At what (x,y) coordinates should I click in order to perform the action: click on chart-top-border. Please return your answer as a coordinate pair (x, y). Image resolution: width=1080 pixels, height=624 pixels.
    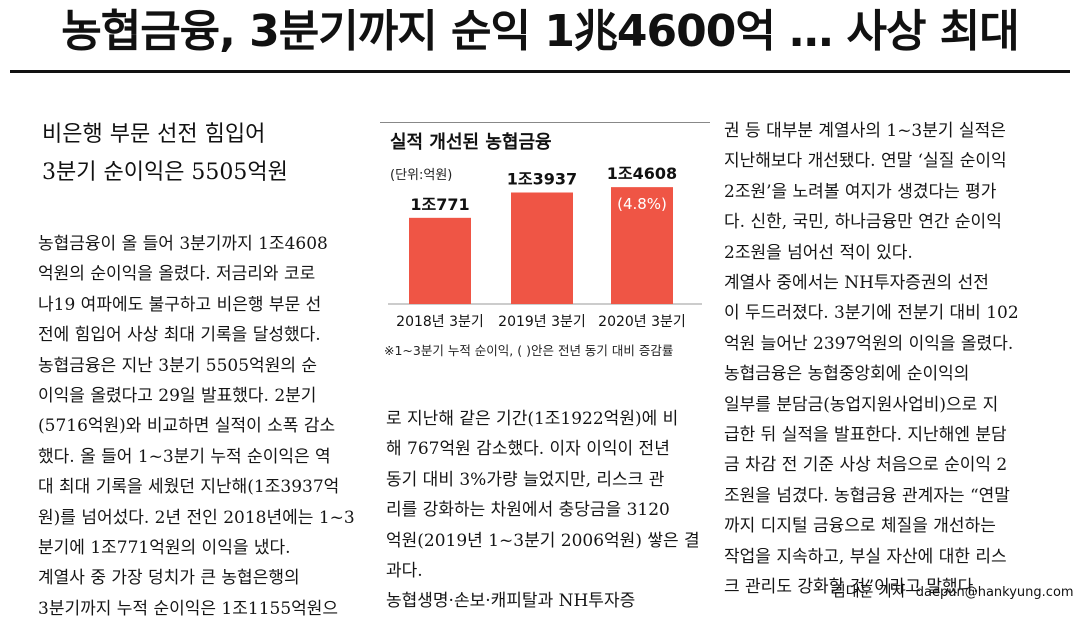
    Looking at the image, I should click on (545, 122).